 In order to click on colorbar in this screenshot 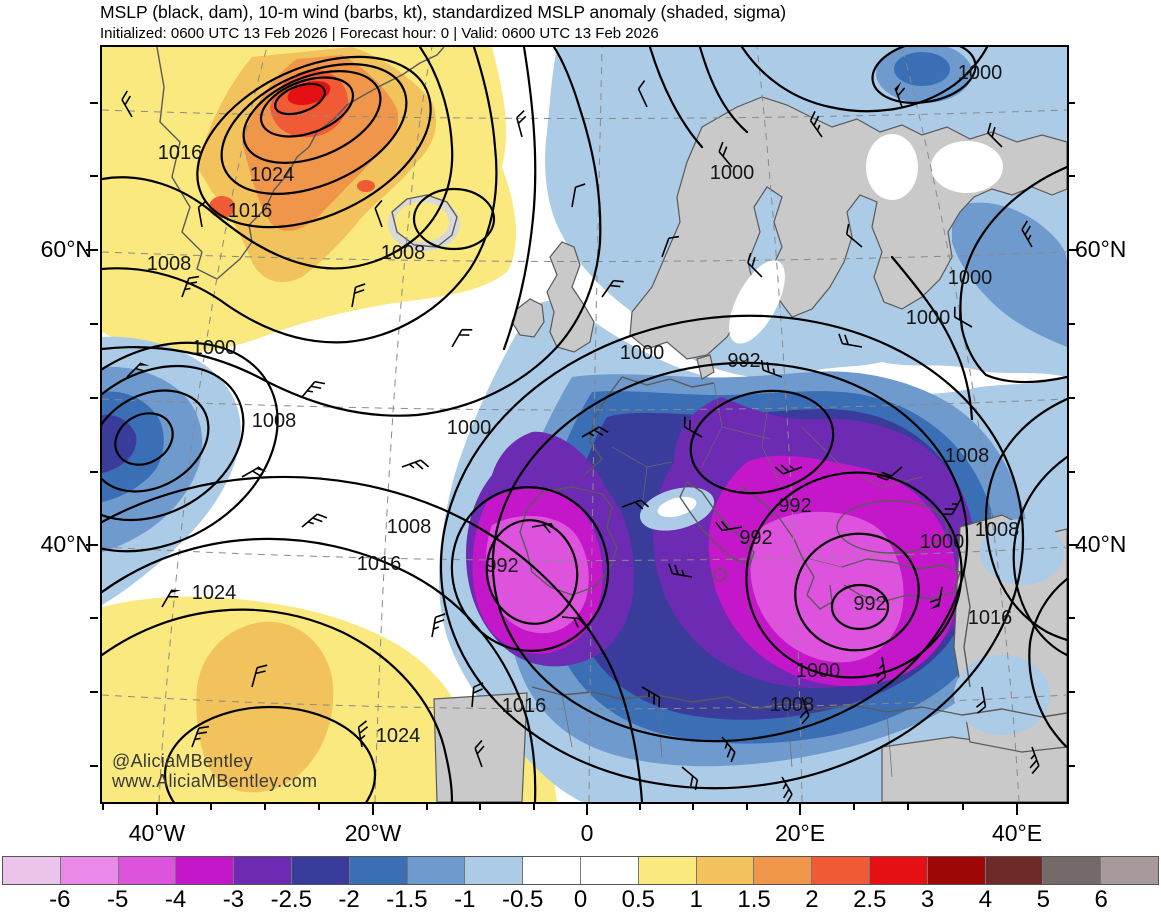, I will do `click(580, 870)`.